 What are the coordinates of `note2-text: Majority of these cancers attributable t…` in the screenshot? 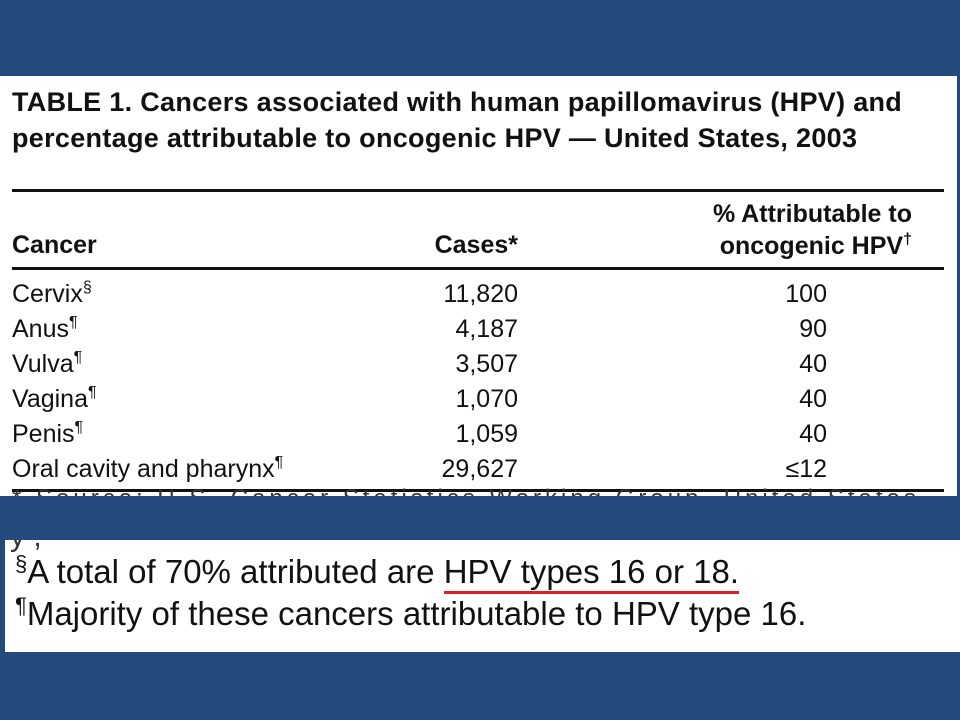 It's located at (416, 613).